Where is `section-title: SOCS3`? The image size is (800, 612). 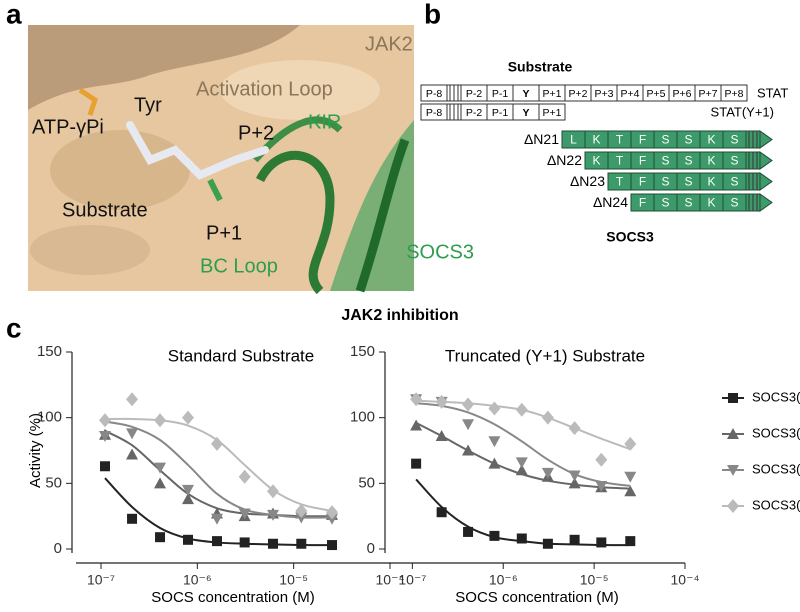 section-title: SOCS3 is located at coordinates (630, 237).